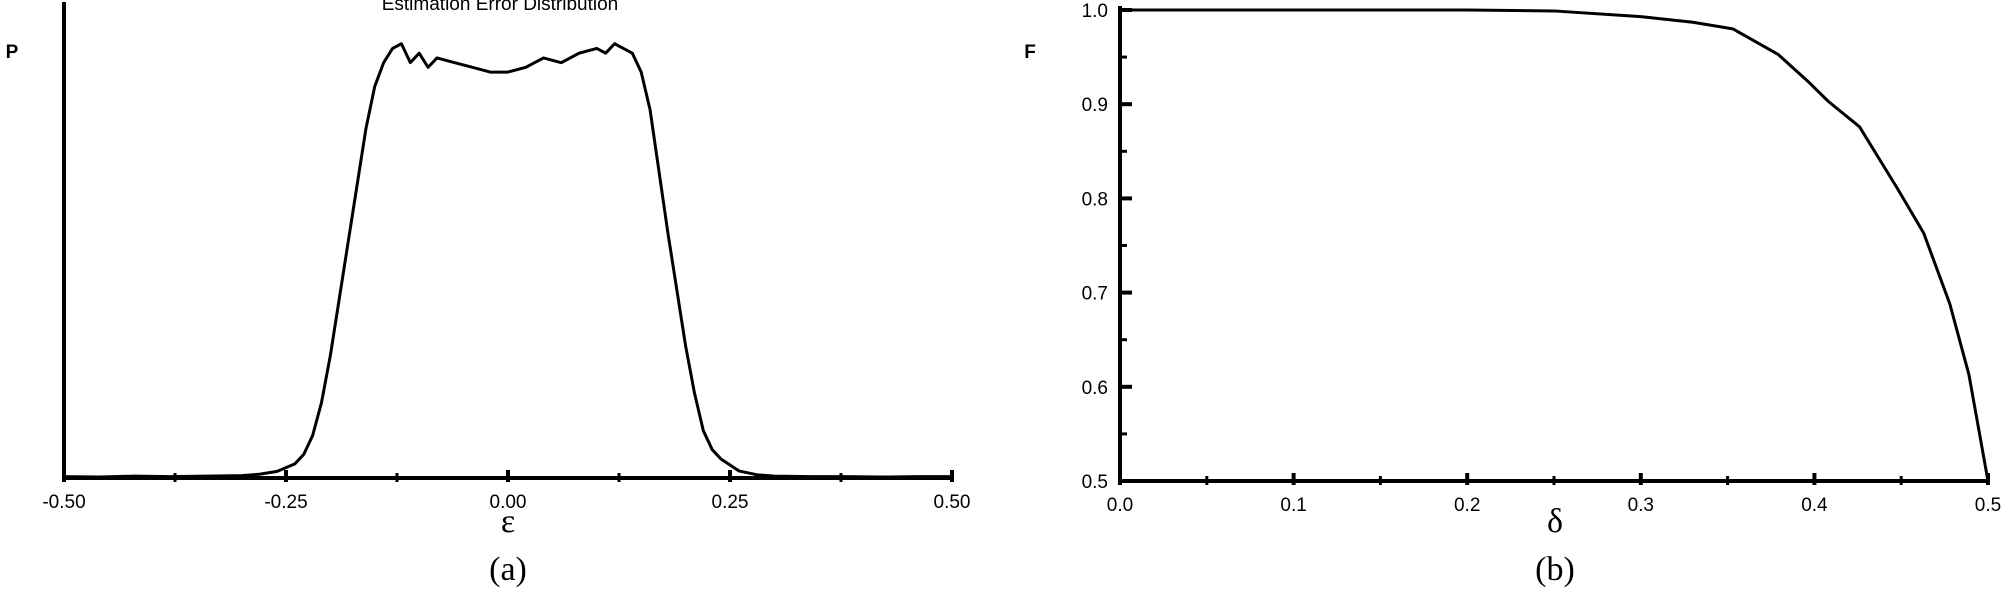 Image resolution: width=2011 pixels, height=603 pixels. I want to click on chart-title: Estimation Error Distribution, so click(500, 7).